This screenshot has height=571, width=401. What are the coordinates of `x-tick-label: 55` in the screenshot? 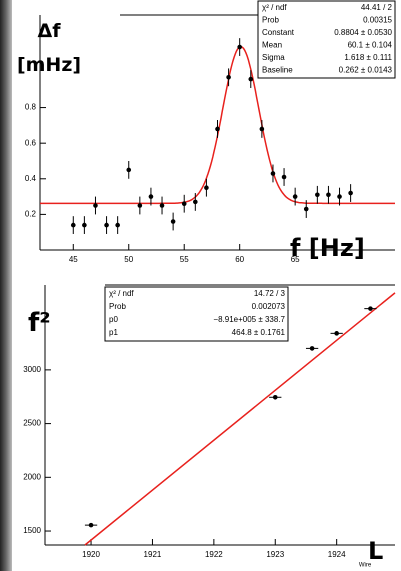 It's located at (184, 259).